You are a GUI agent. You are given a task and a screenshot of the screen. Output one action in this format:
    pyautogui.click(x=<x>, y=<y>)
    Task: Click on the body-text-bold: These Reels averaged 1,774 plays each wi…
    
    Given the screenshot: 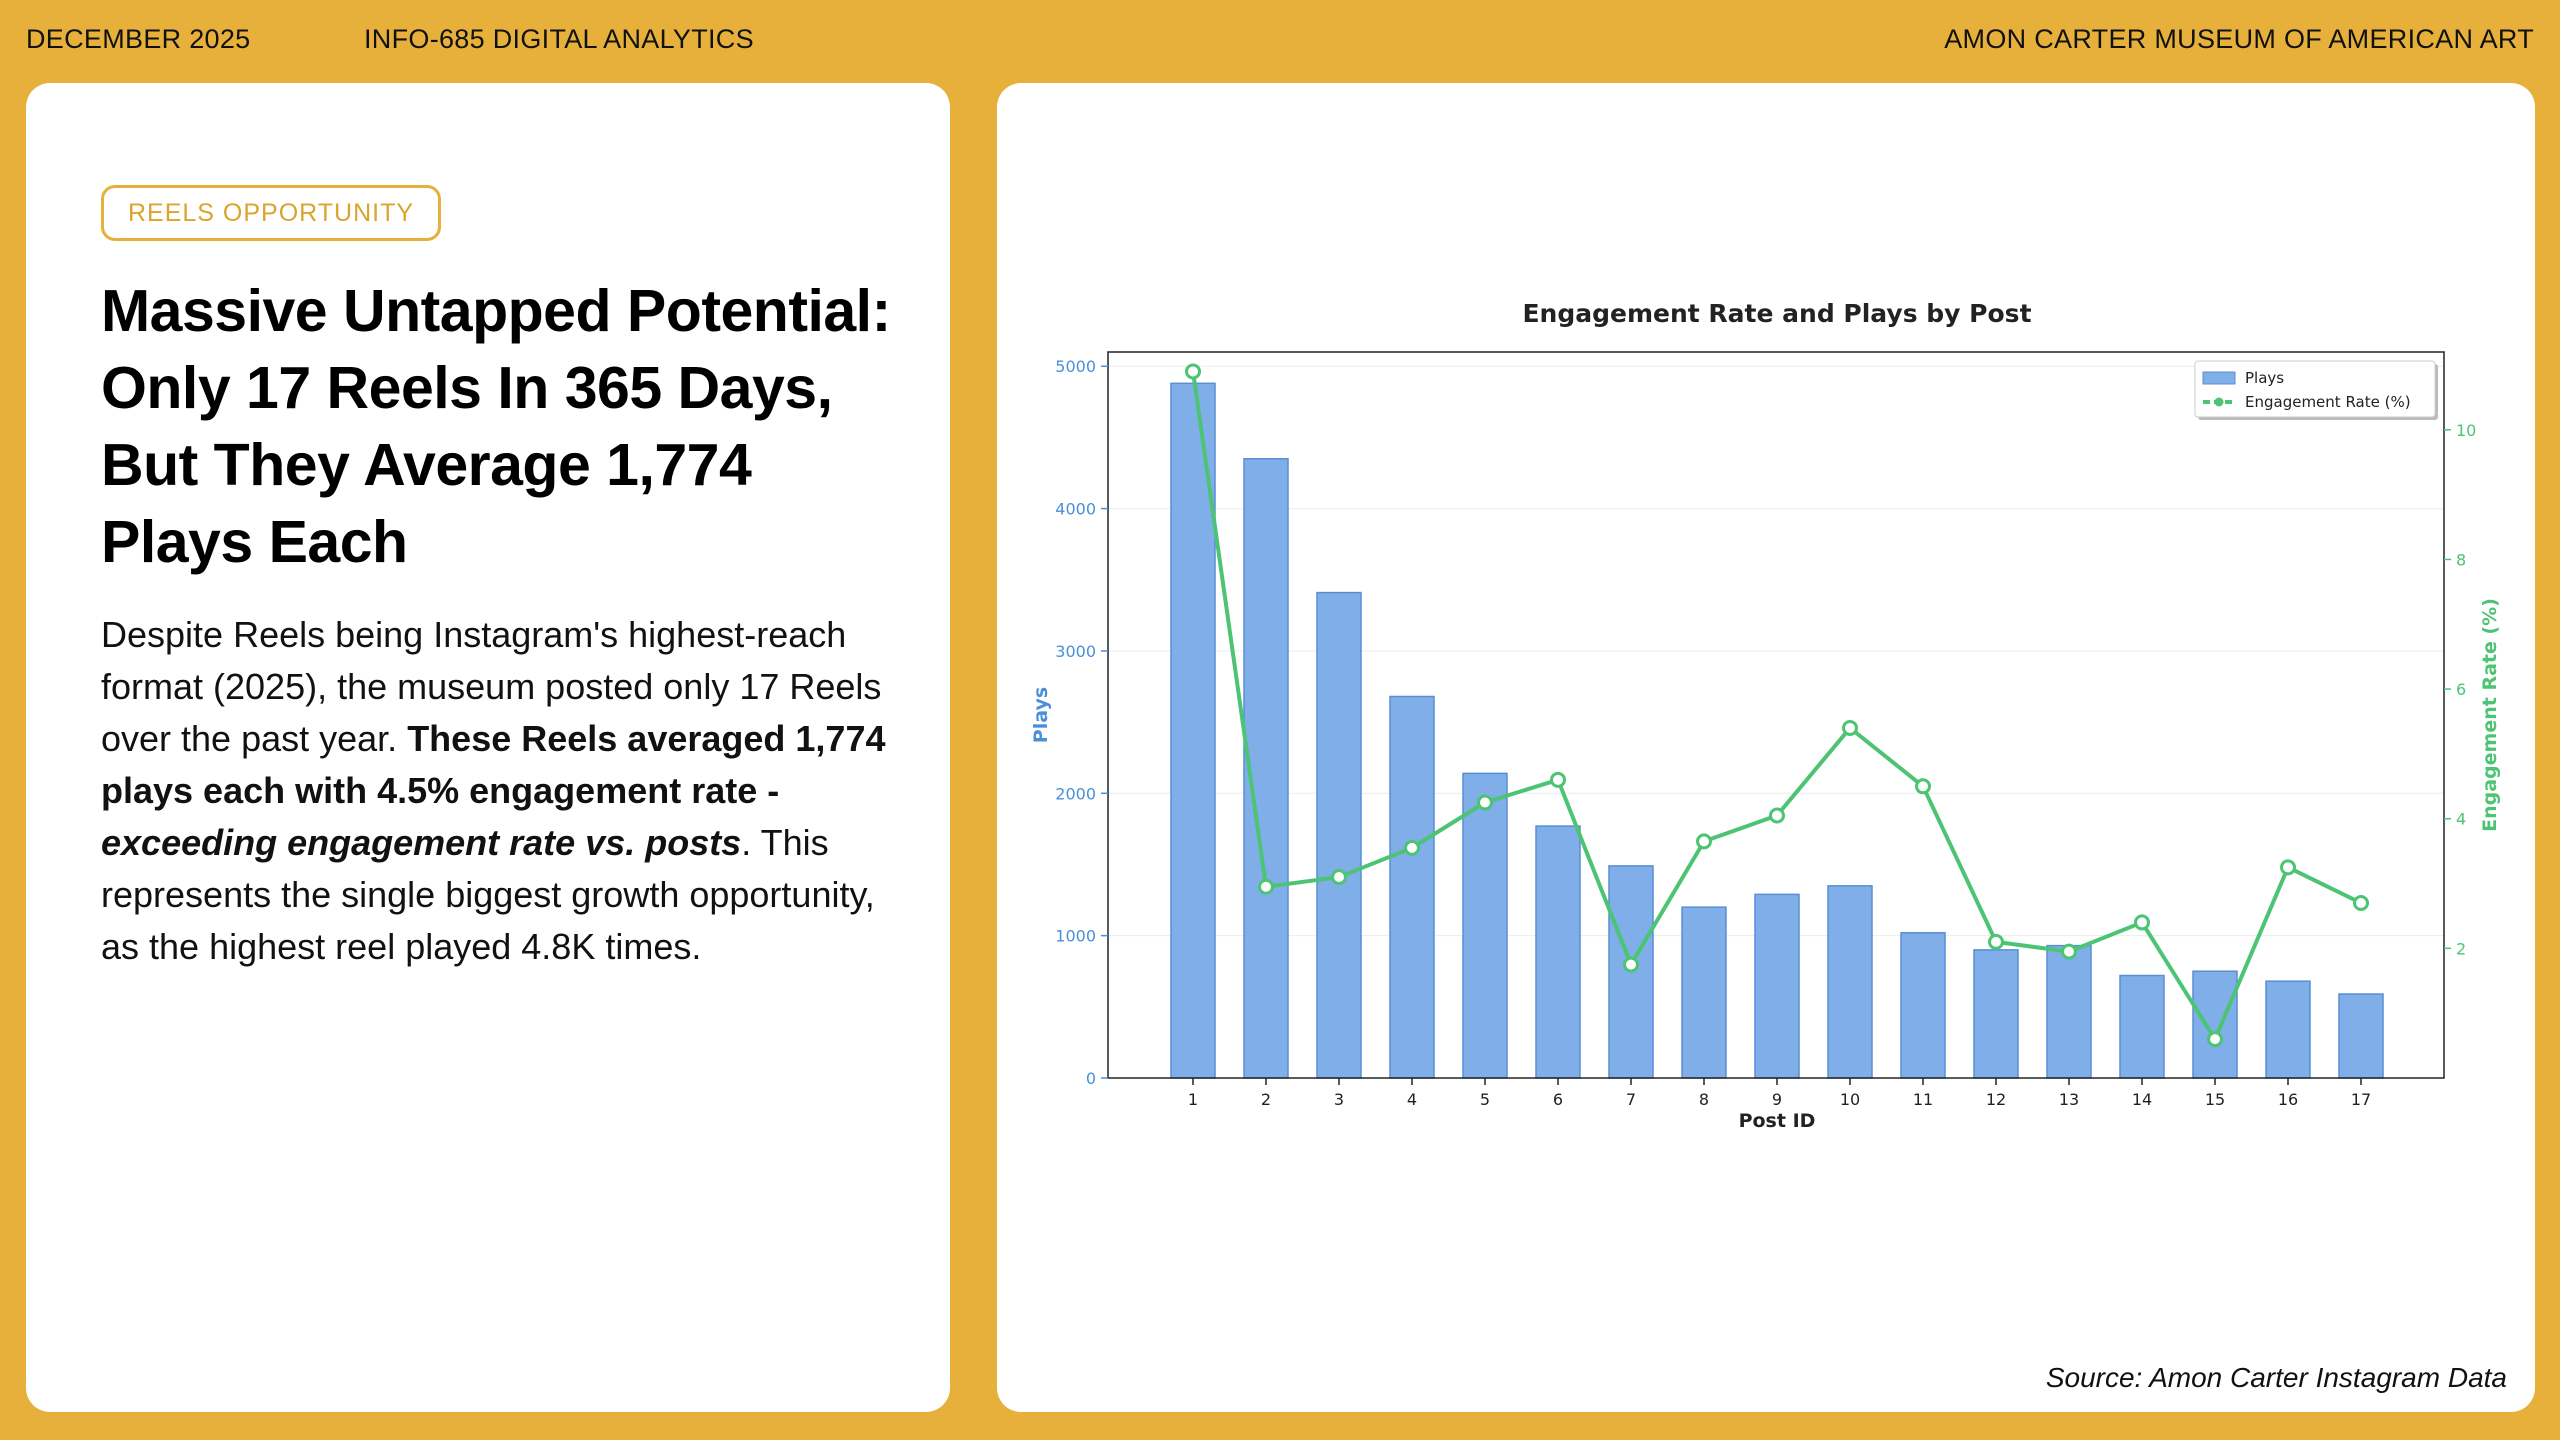 What is the action you would take?
    pyautogui.click(x=493, y=764)
    